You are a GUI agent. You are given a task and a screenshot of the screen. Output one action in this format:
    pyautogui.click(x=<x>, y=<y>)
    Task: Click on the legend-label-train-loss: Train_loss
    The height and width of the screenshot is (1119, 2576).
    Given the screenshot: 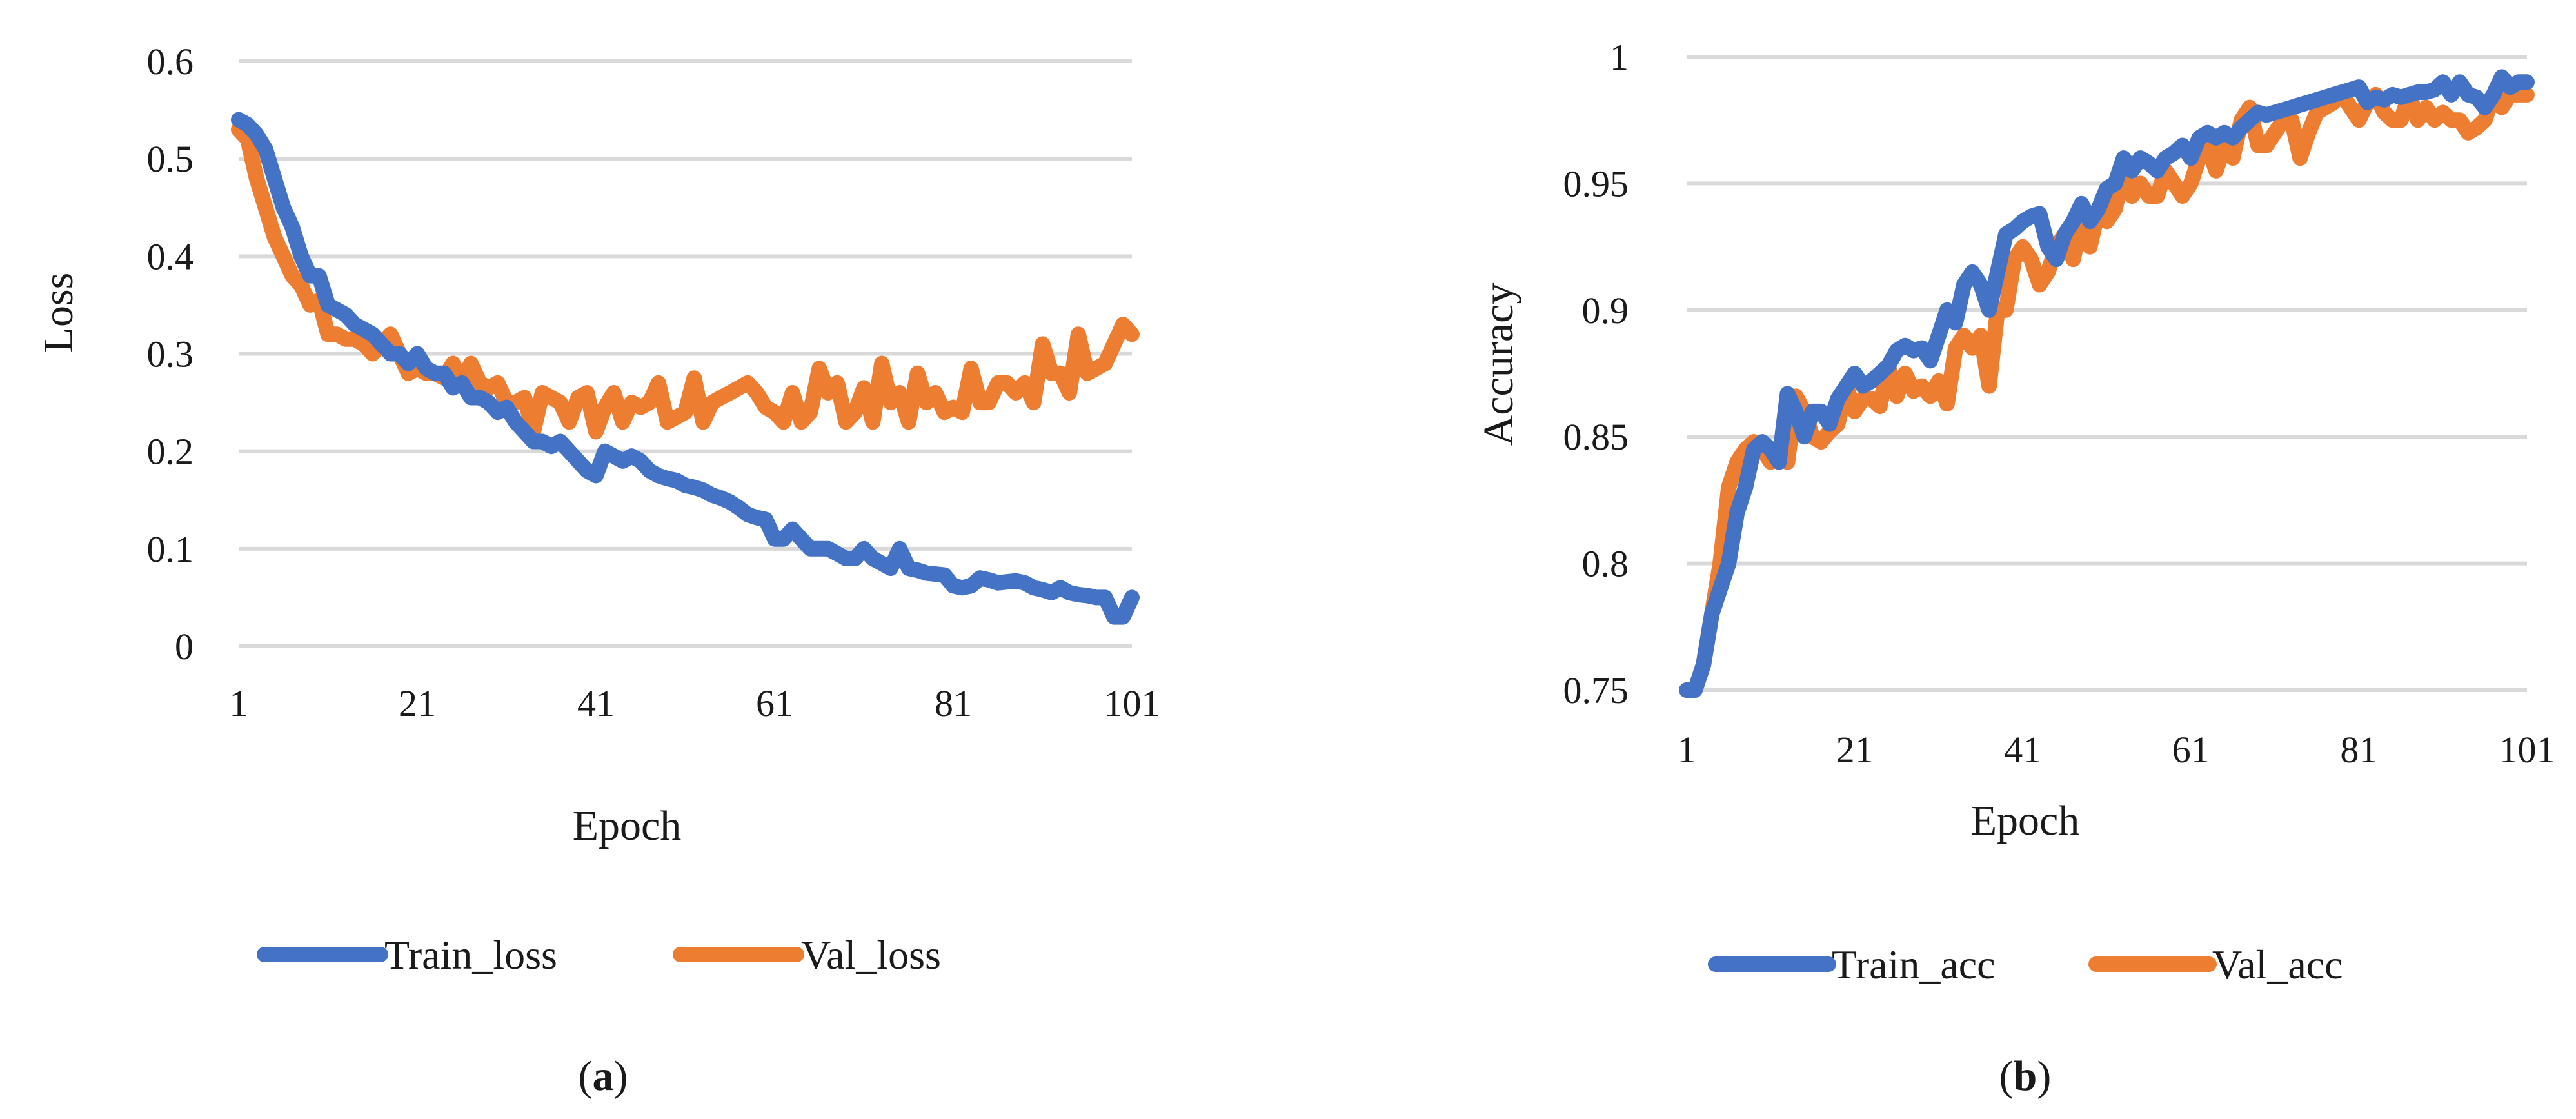 What is the action you would take?
    pyautogui.click(x=470, y=955)
    